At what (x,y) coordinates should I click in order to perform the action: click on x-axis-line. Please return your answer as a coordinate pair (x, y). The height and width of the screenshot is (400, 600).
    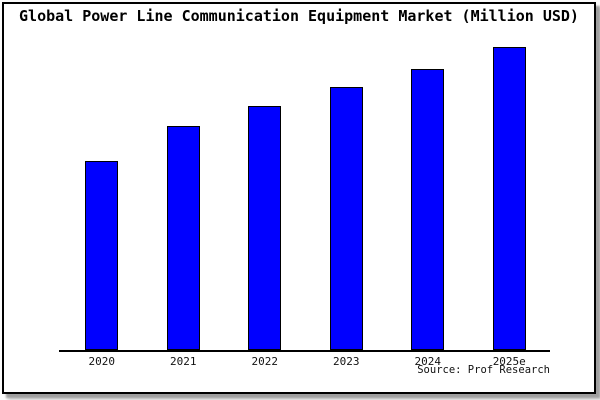
    Looking at the image, I should click on (304, 351).